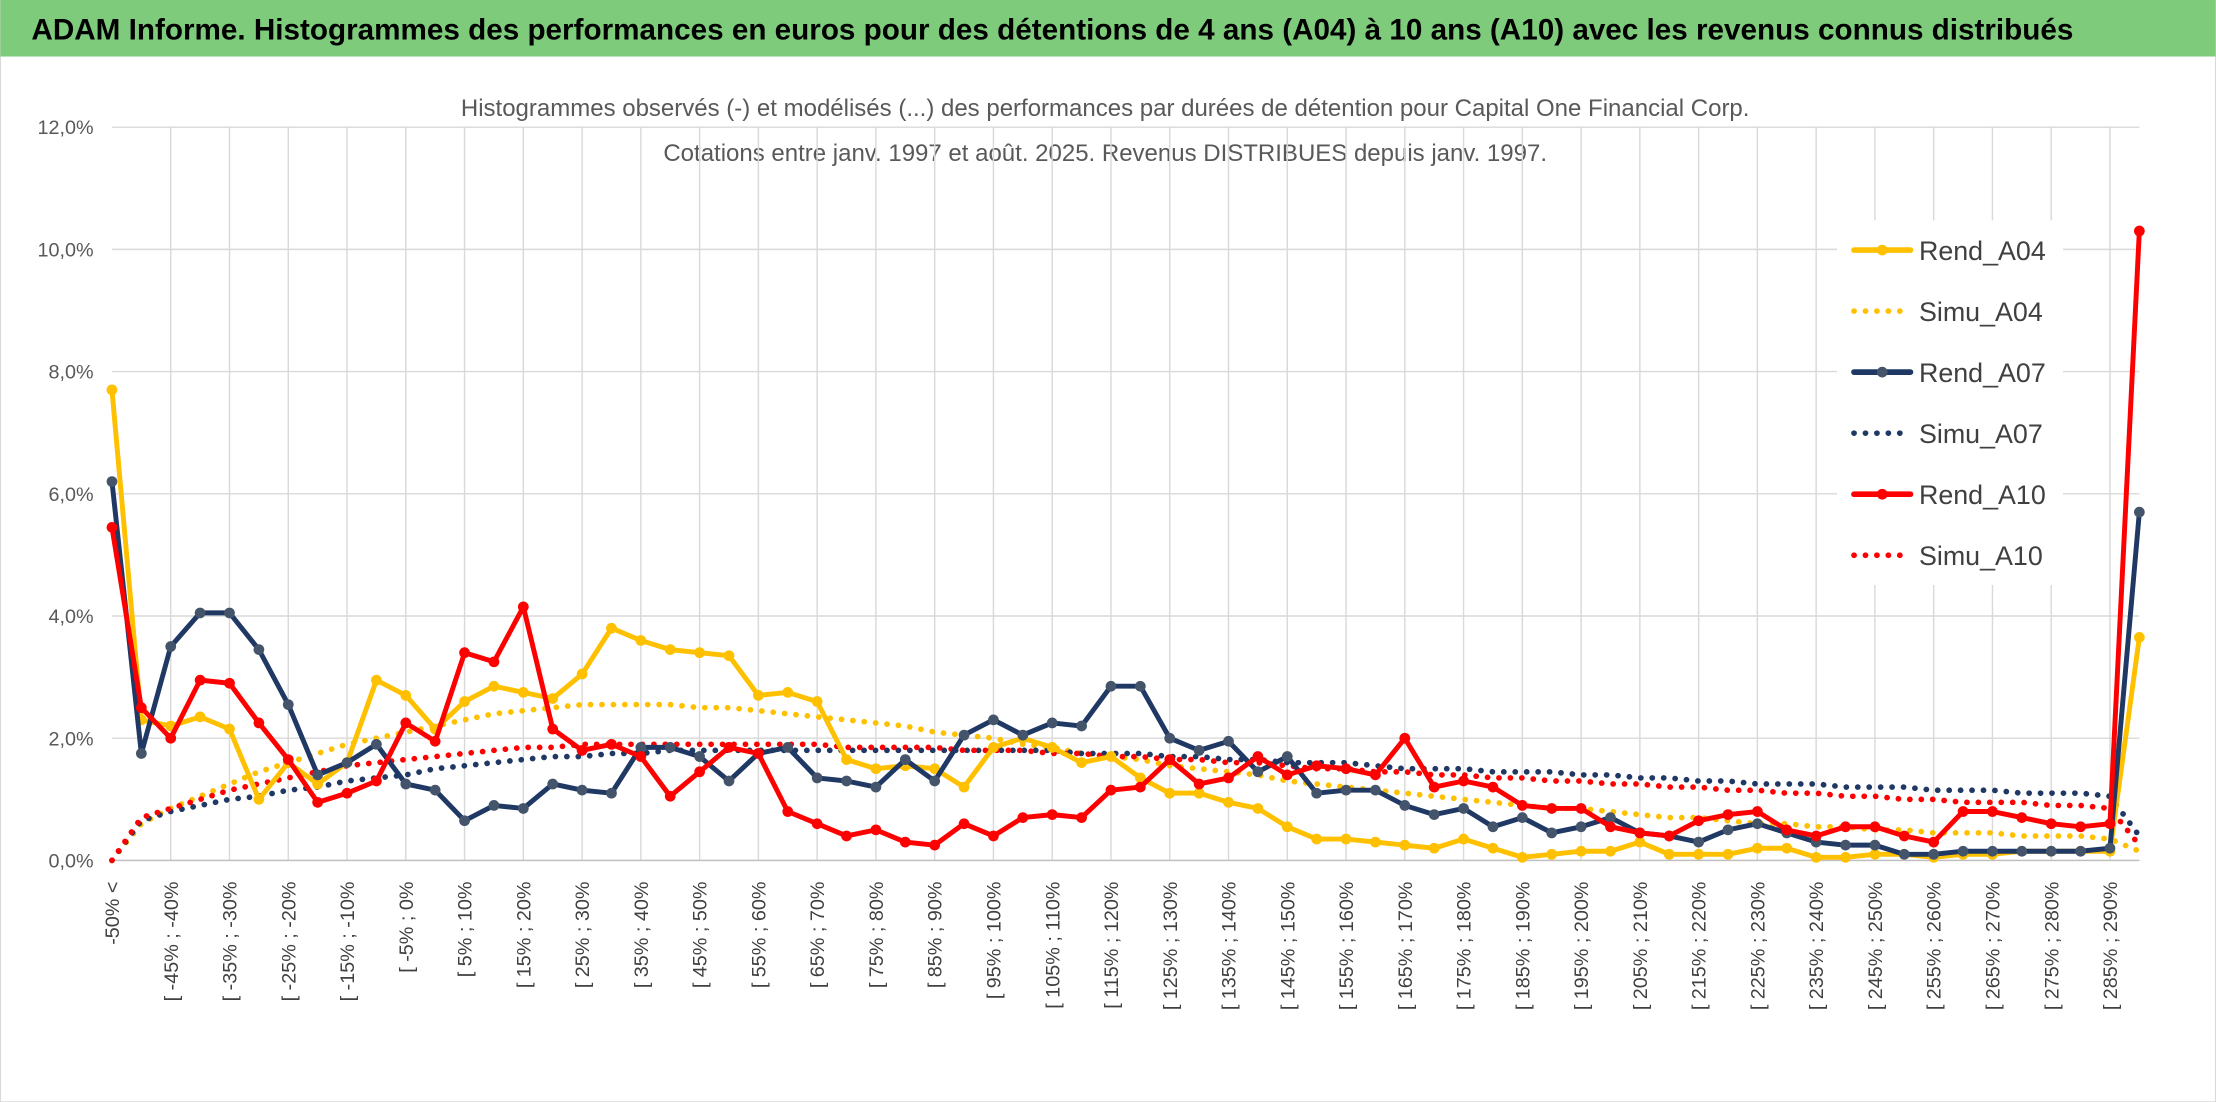  I want to click on x-tick-label: [ 135% ; 140%, so click(1230, 946).